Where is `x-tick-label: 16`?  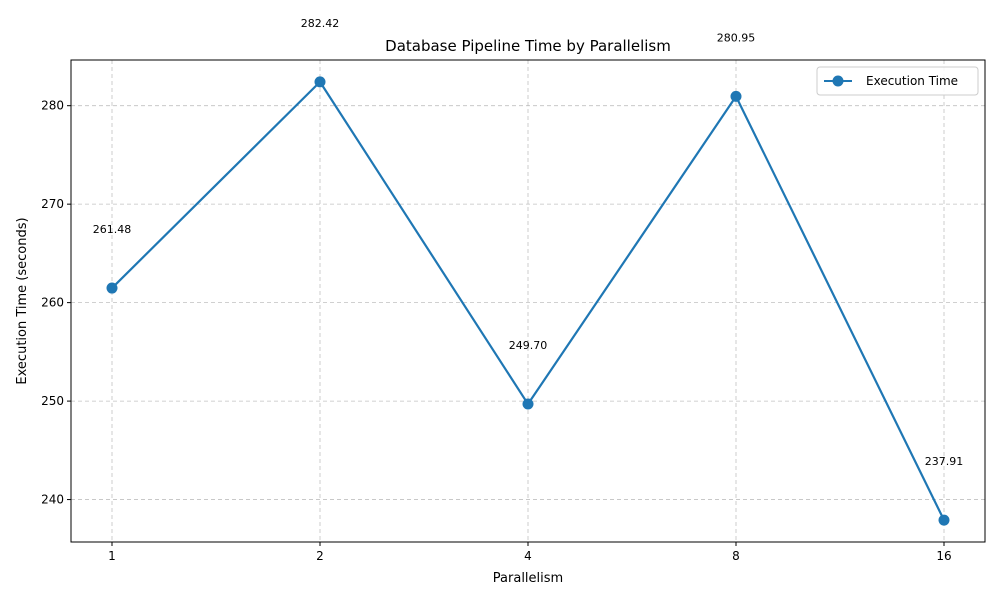
x-tick-label: 16 is located at coordinates (943, 556).